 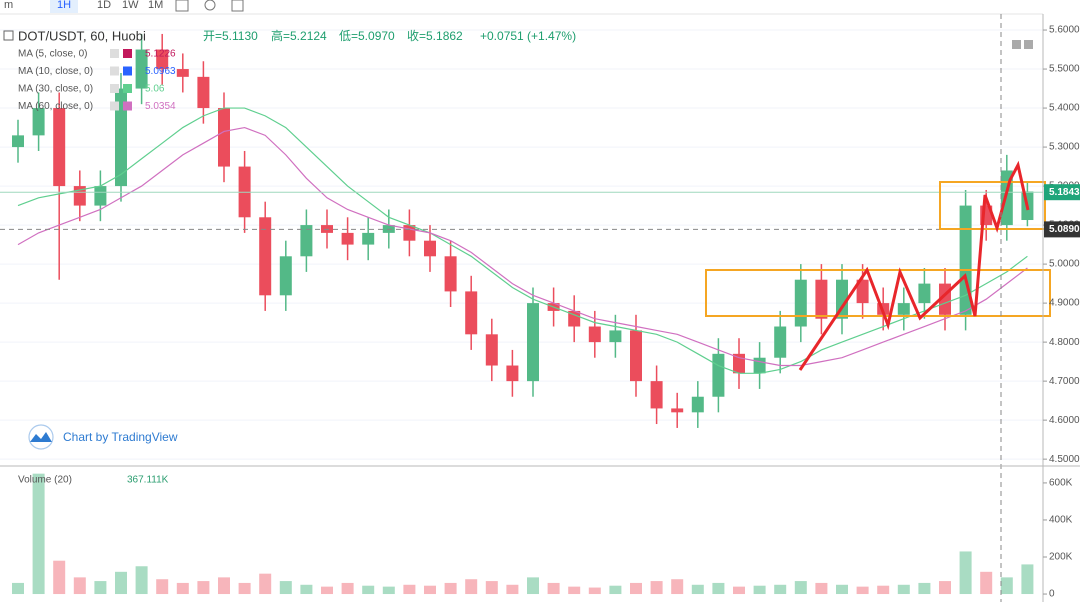 I want to click on ohlc-low: 低=5.0970, so click(x=367, y=36).